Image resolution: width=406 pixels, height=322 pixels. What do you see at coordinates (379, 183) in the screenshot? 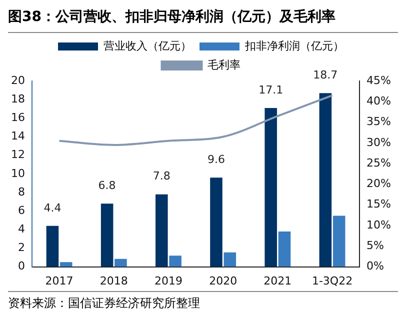
I see `y2-tick-label: 20%` at bounding box center [379, 183].